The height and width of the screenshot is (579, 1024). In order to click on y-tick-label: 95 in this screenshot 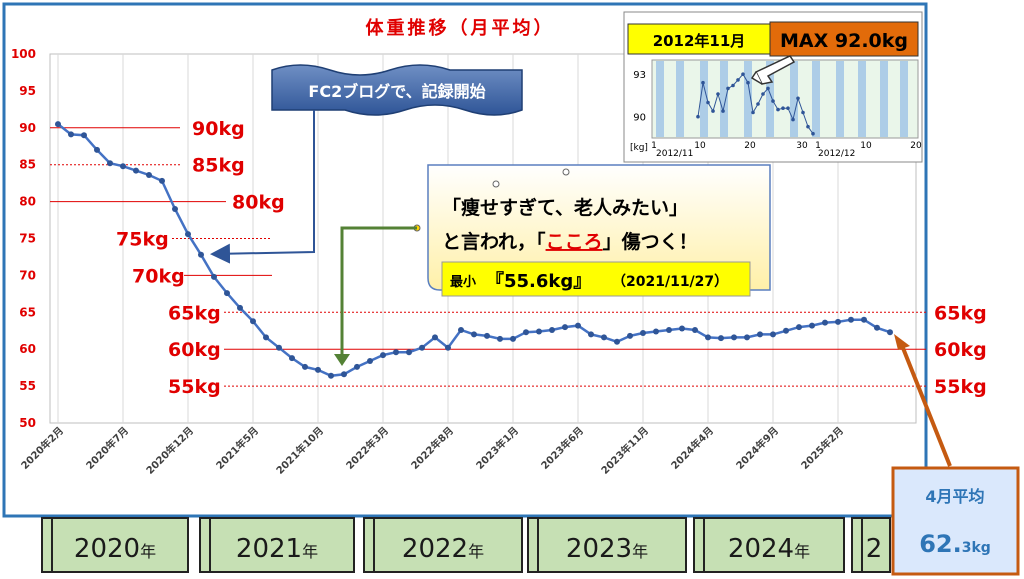, I will do `click(27, 91)`.